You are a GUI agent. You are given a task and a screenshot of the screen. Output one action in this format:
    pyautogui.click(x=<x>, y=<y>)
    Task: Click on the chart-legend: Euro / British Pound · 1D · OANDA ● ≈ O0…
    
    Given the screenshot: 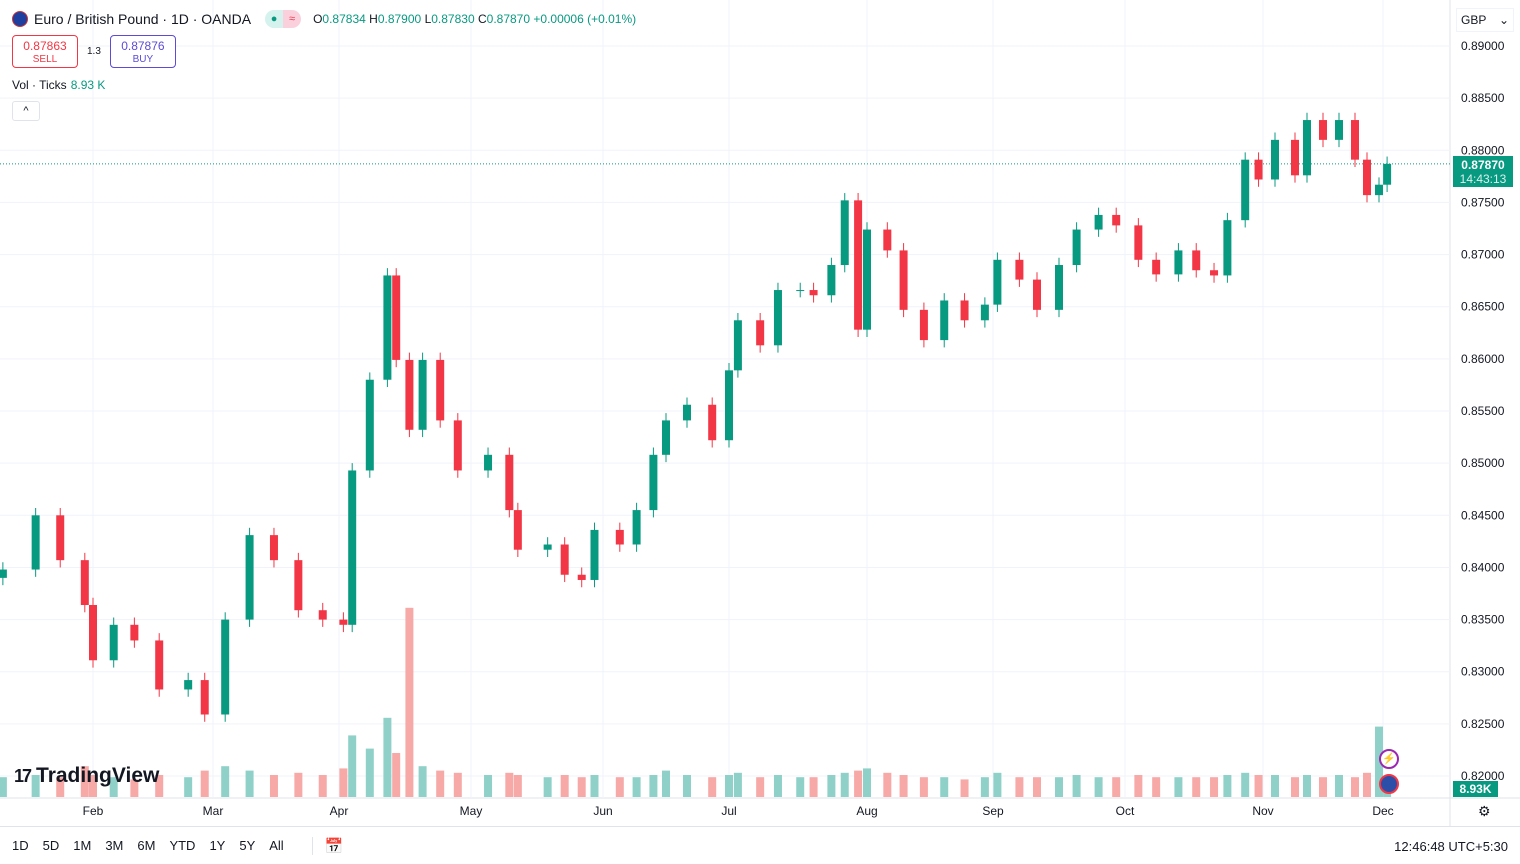 What is the action you would take?
    pyautogui.click(x=324, y=19)
    